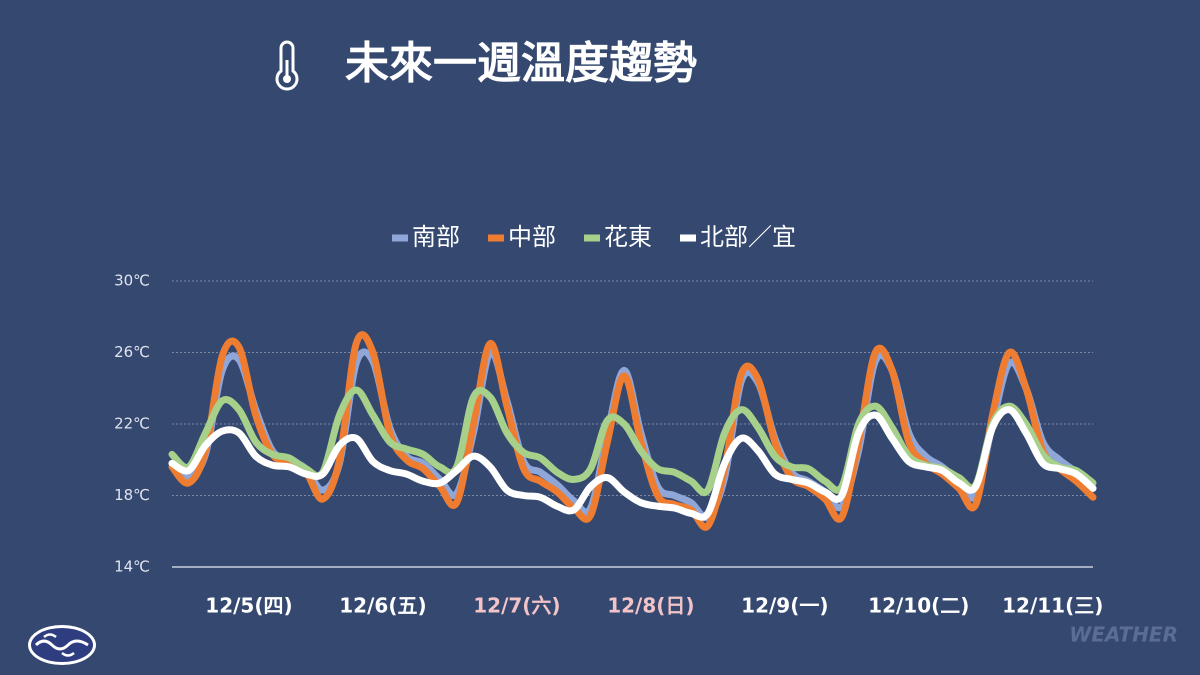 The image size is (1200, 675). What do you see at coordinates (784, 606) in the screenshot?
I see `x-tick-label: 12/9(一)` at bounding box center [784, 606].